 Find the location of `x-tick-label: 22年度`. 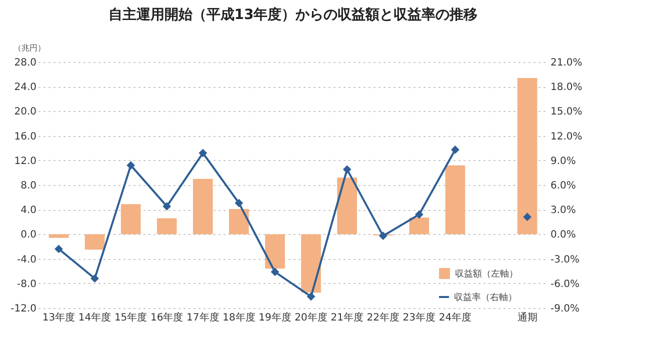

x-tick-label: 22年度 is located at coordinates (383, 318).